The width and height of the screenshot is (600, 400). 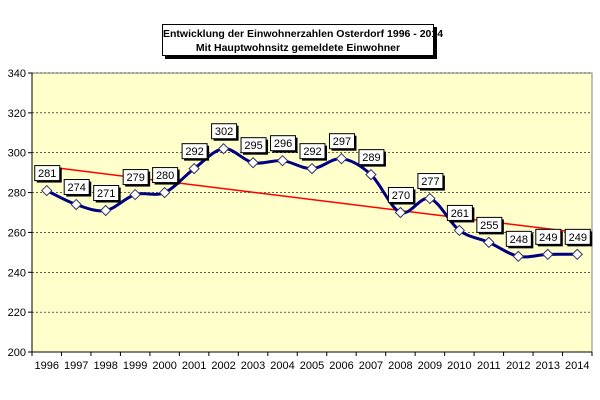 What do you see at coordinates (46, 366) in the screenshot?
I see `x-tick-label: 1996` at bounding box center [46, 366].